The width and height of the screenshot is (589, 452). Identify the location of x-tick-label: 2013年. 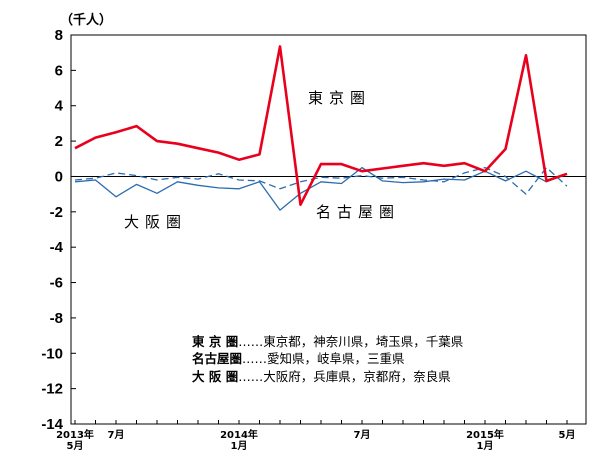
(75, 434).